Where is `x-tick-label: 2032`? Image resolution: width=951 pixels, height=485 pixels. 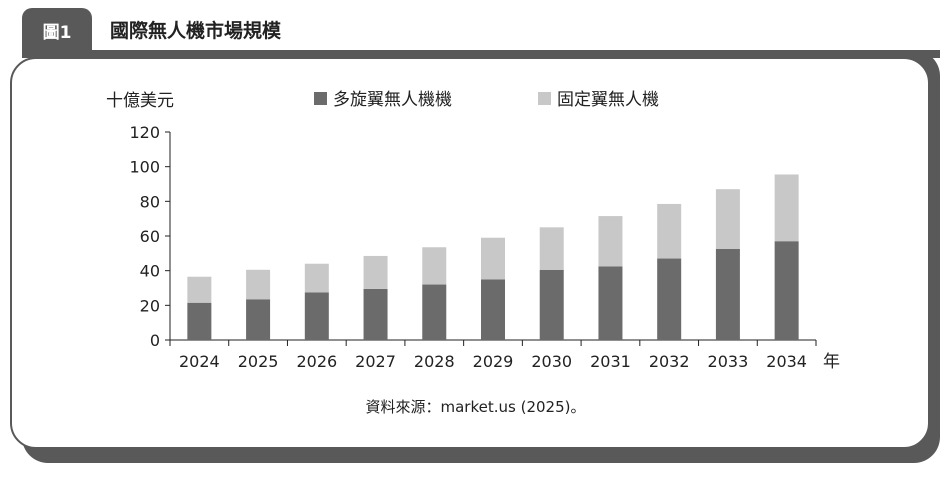 x-tick-label: 2032 is located at coordinates (669, 361).